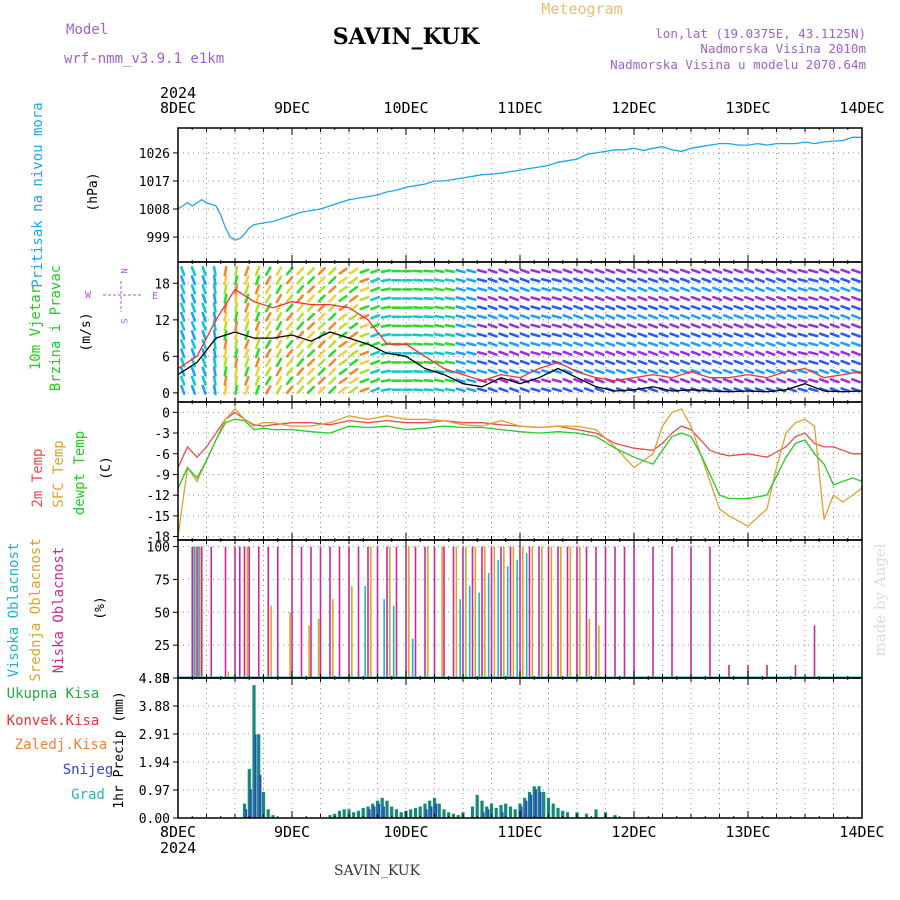 Image resolution: width=900 pixels, height=900 pixels. What do you see at coordinates (519, 832) in the screenshot?
I see `x-day-label-bottom: 11DEC` at bounding box center [519, 832].